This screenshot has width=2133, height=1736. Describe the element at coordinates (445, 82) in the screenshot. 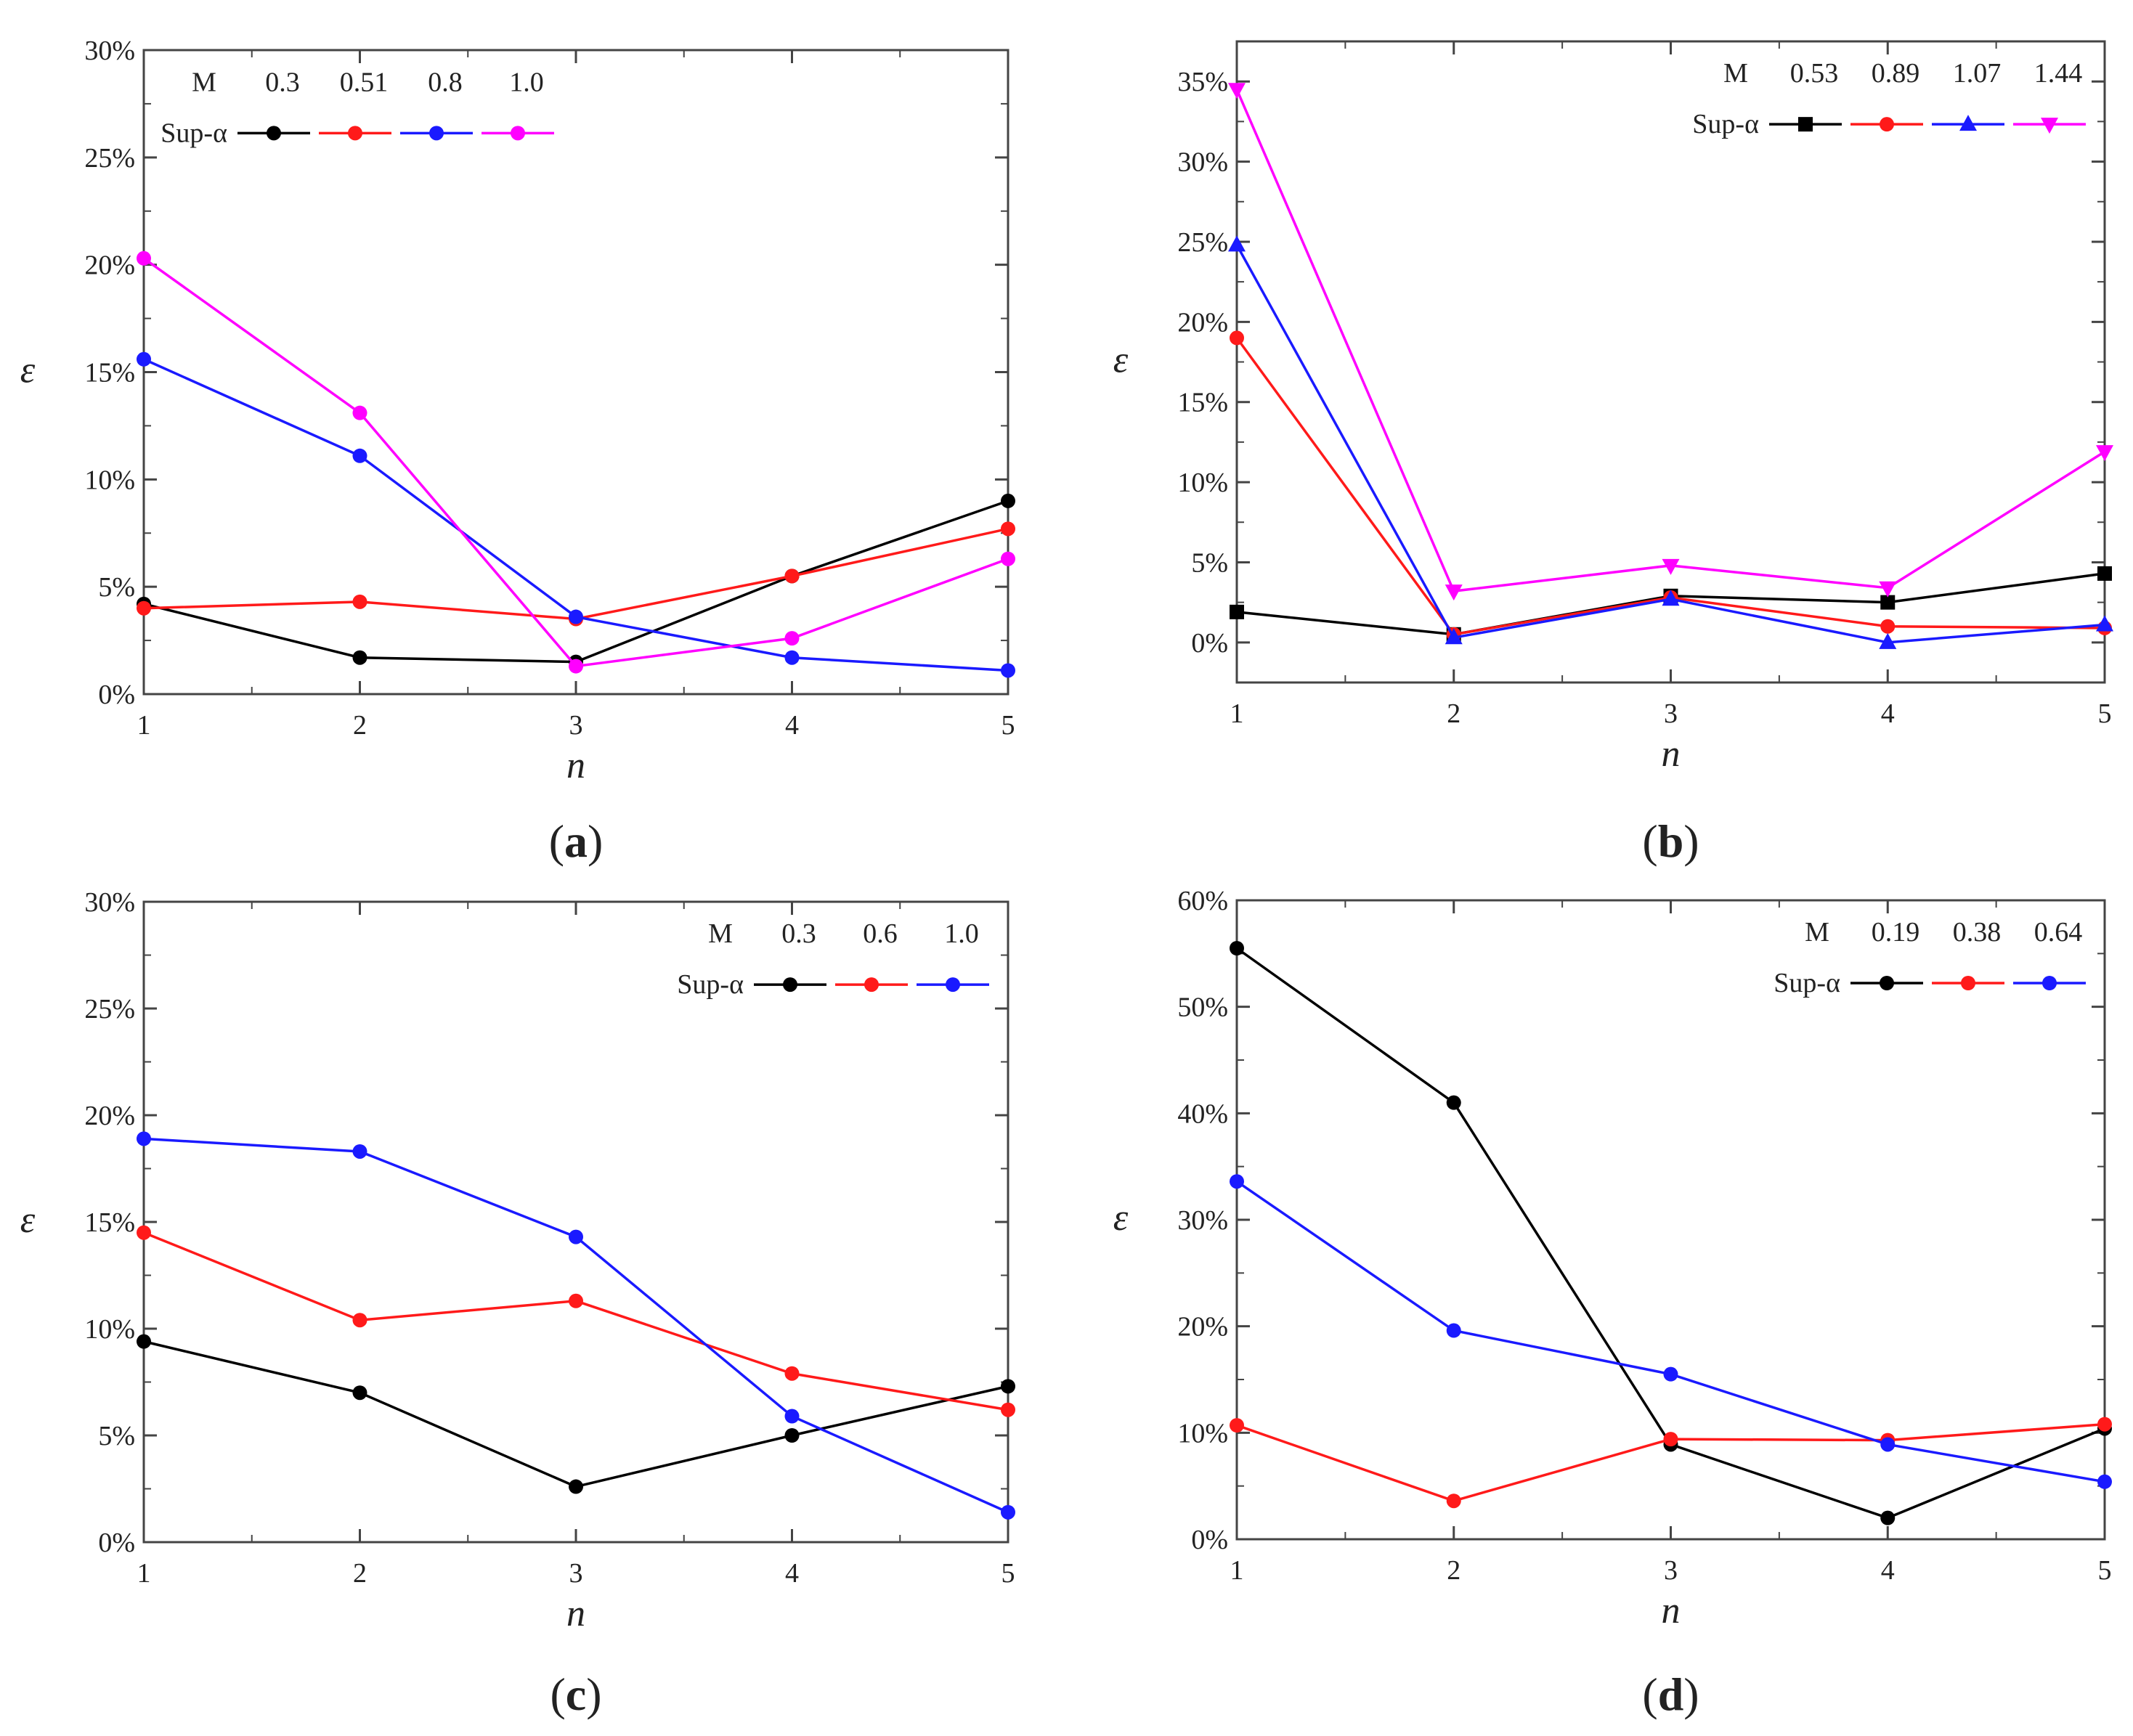

I see `legend-entry-label: 0.8` at that location.